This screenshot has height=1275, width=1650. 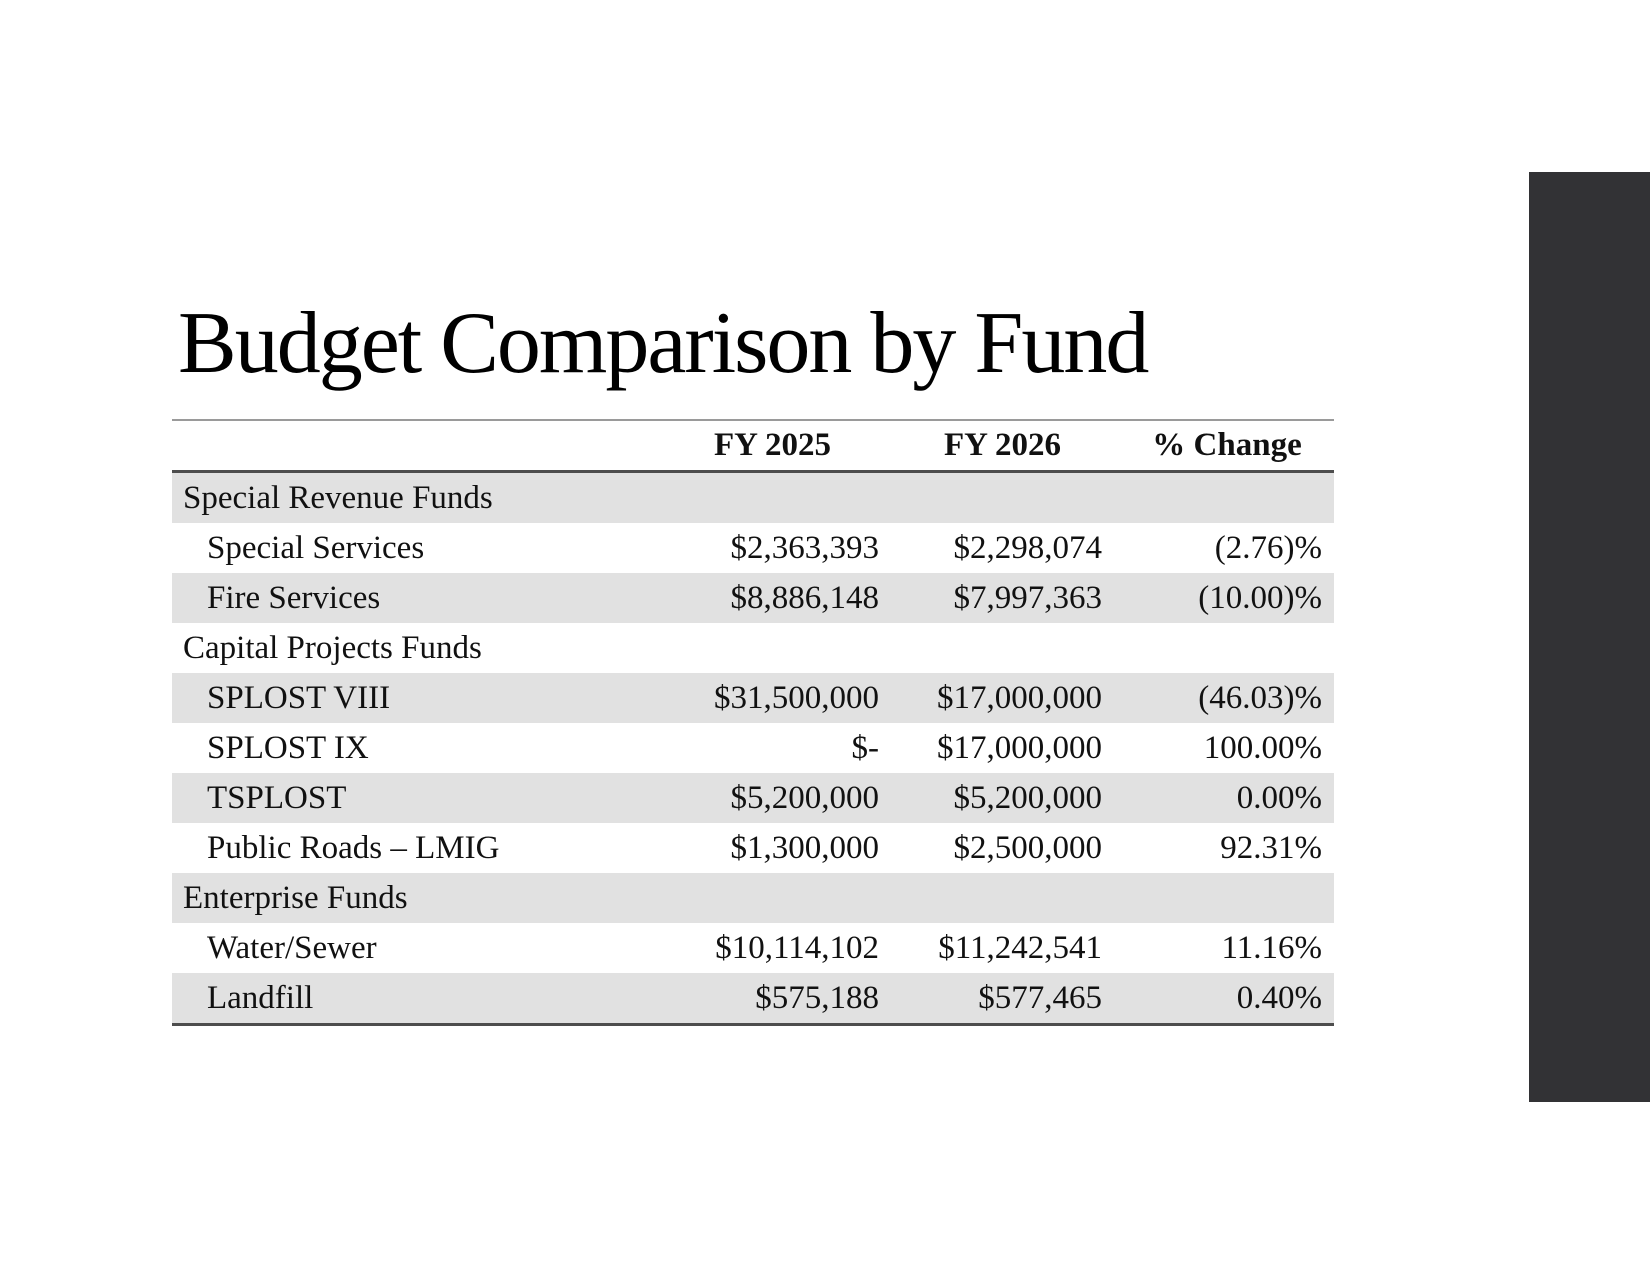 What do you see at coordinates (805, 547) in the screenshot?
I see `fy2025-value: $2,363,393` at bounding box center [805, 547].